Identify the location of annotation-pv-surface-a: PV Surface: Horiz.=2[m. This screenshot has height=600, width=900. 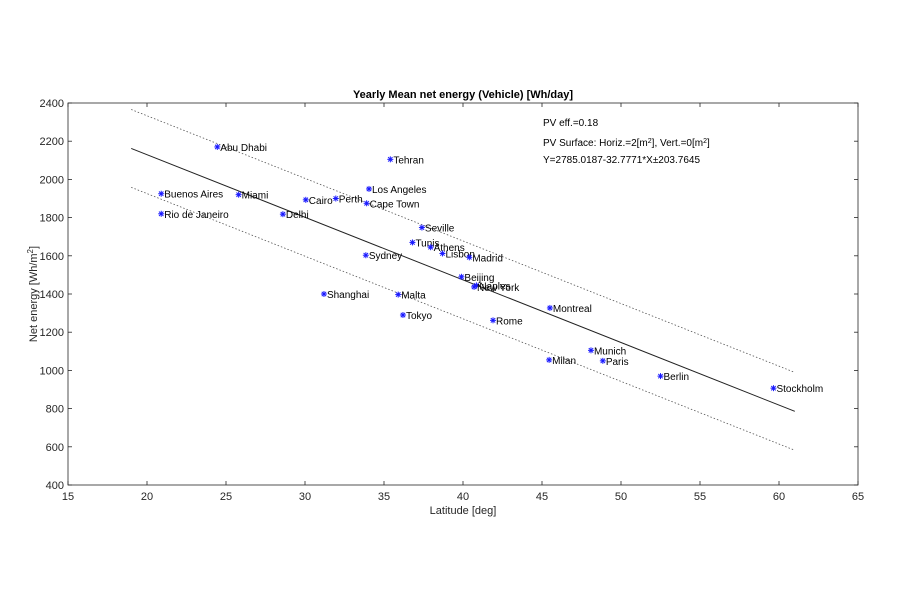
(595, 143).